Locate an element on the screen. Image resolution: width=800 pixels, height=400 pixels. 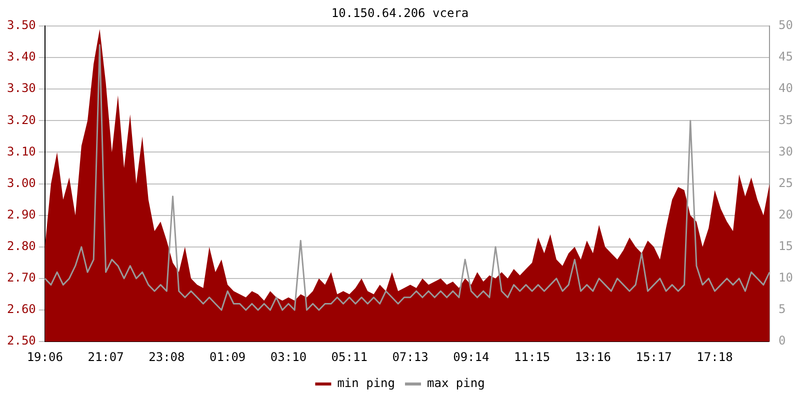
y2-tick-label: 20 is located at coordinates (786, 214).